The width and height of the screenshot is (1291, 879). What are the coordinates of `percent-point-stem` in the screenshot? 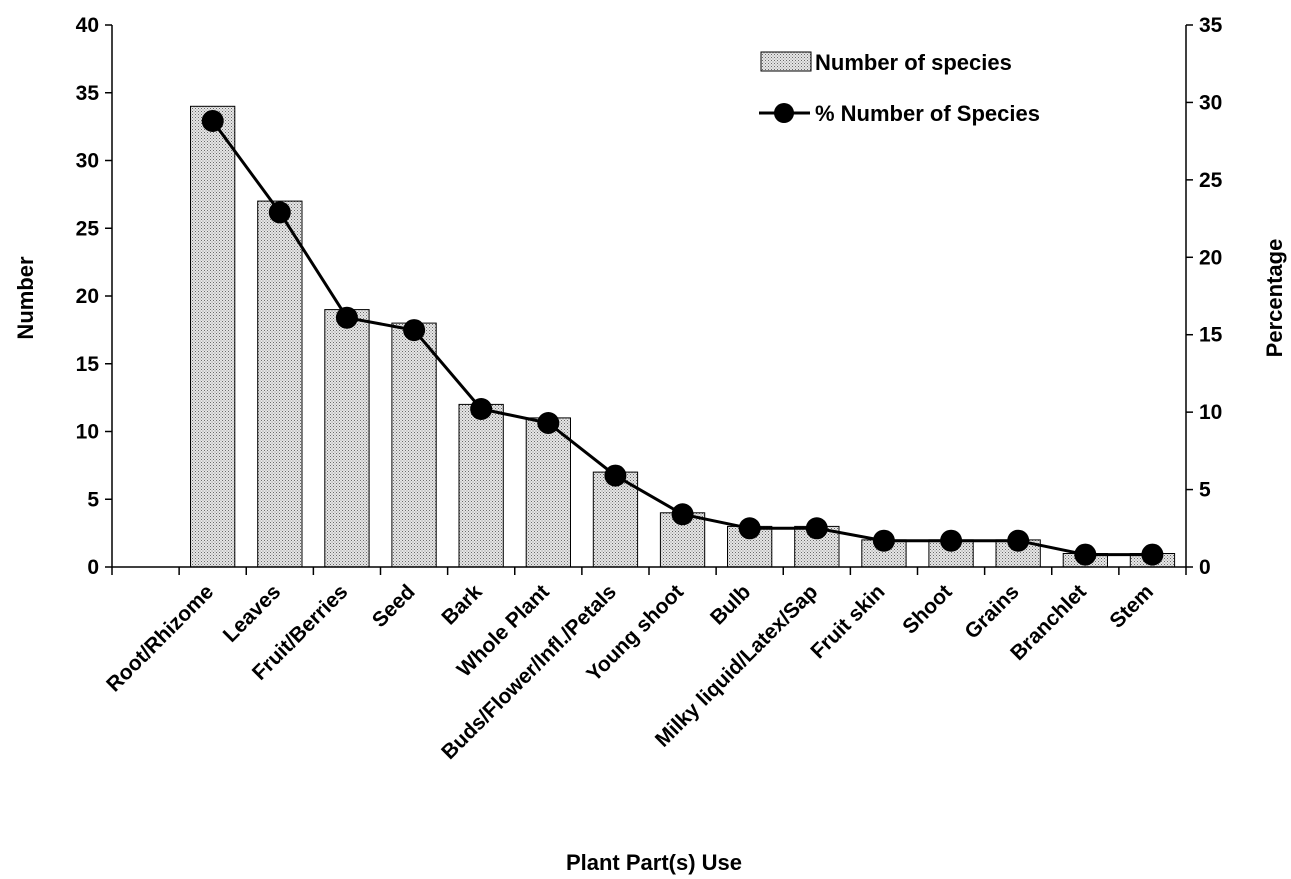 It's located at (1152, 554).